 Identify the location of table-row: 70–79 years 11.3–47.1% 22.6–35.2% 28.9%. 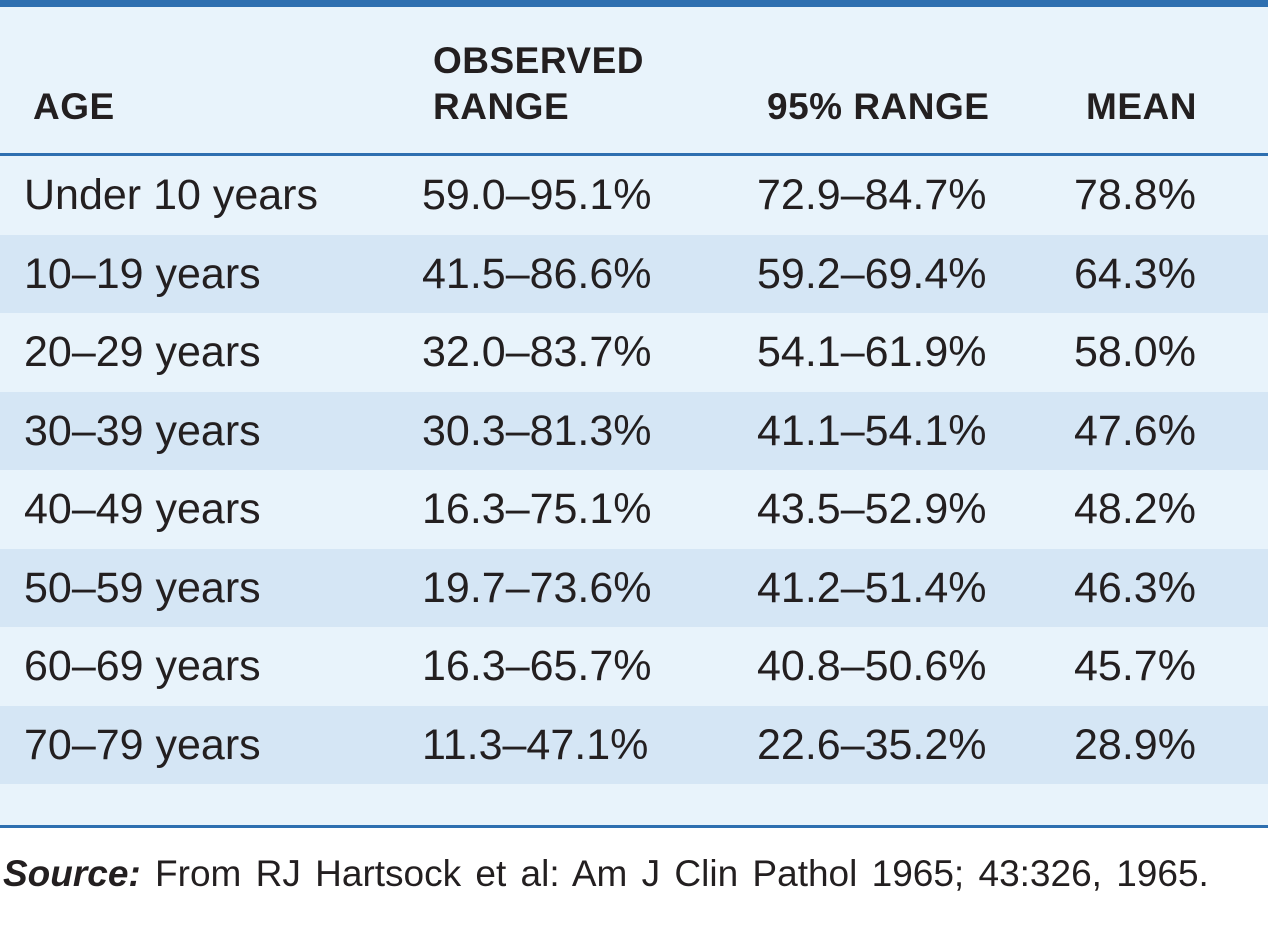
(634, 744).